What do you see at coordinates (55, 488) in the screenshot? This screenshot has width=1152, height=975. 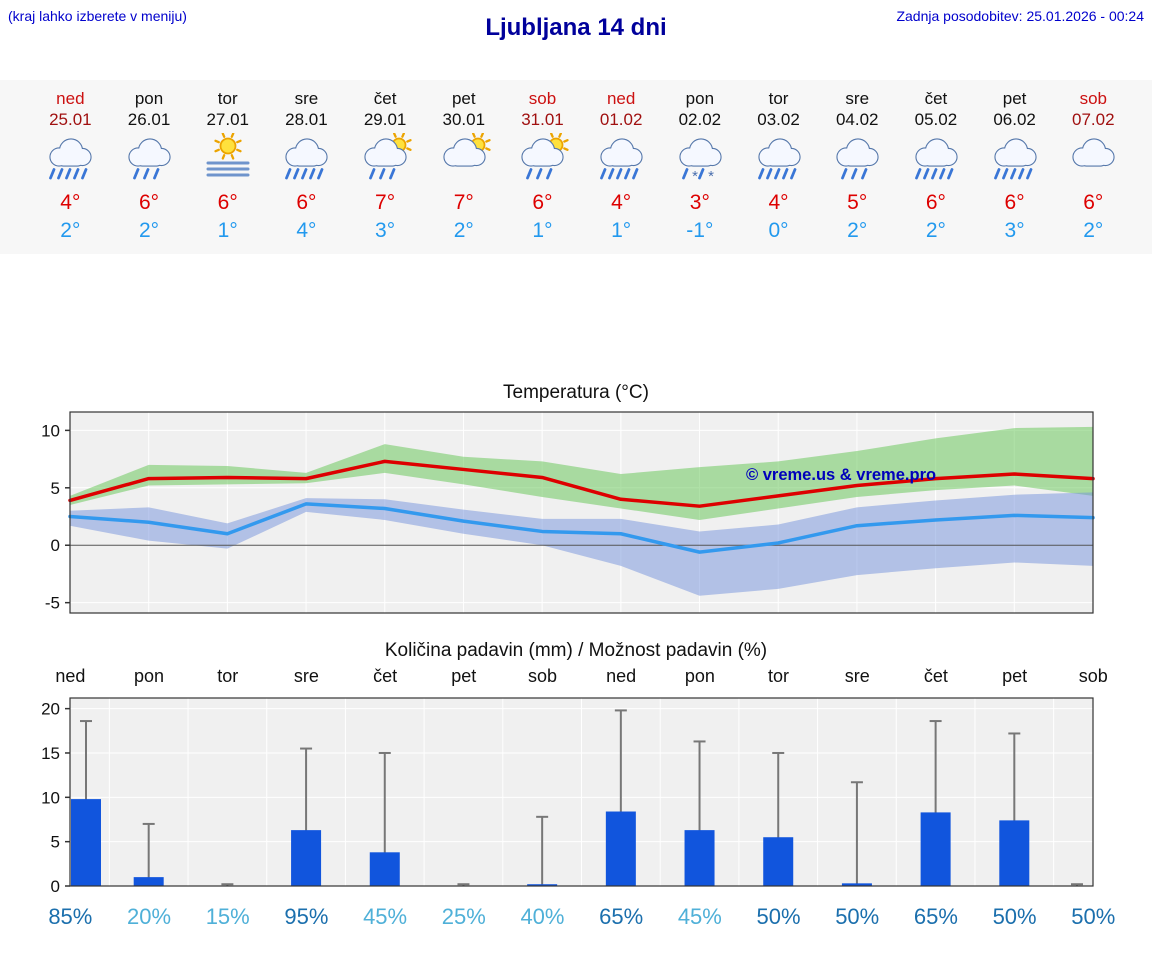 I see `y-tick-label: 5` at bounding box center [55, 488].